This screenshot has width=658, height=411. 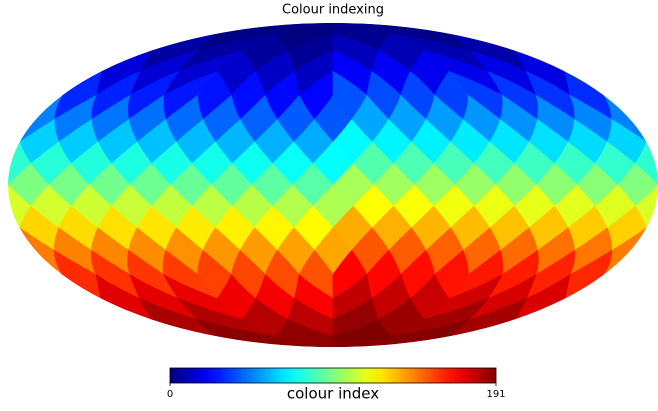 I want to click on colorbar, so click(x=333, y=375).